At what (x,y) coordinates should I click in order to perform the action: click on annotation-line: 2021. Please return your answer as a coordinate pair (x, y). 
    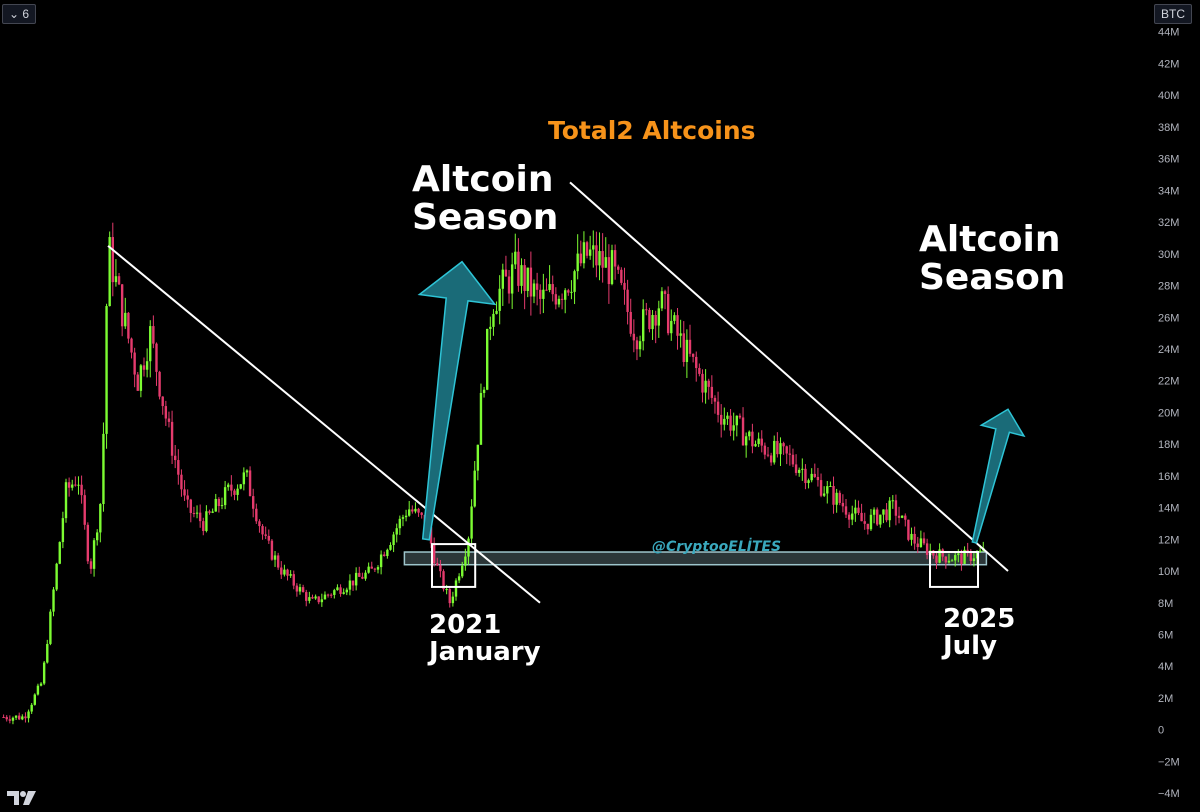
    Looking at the image, I should click on (465, 625).